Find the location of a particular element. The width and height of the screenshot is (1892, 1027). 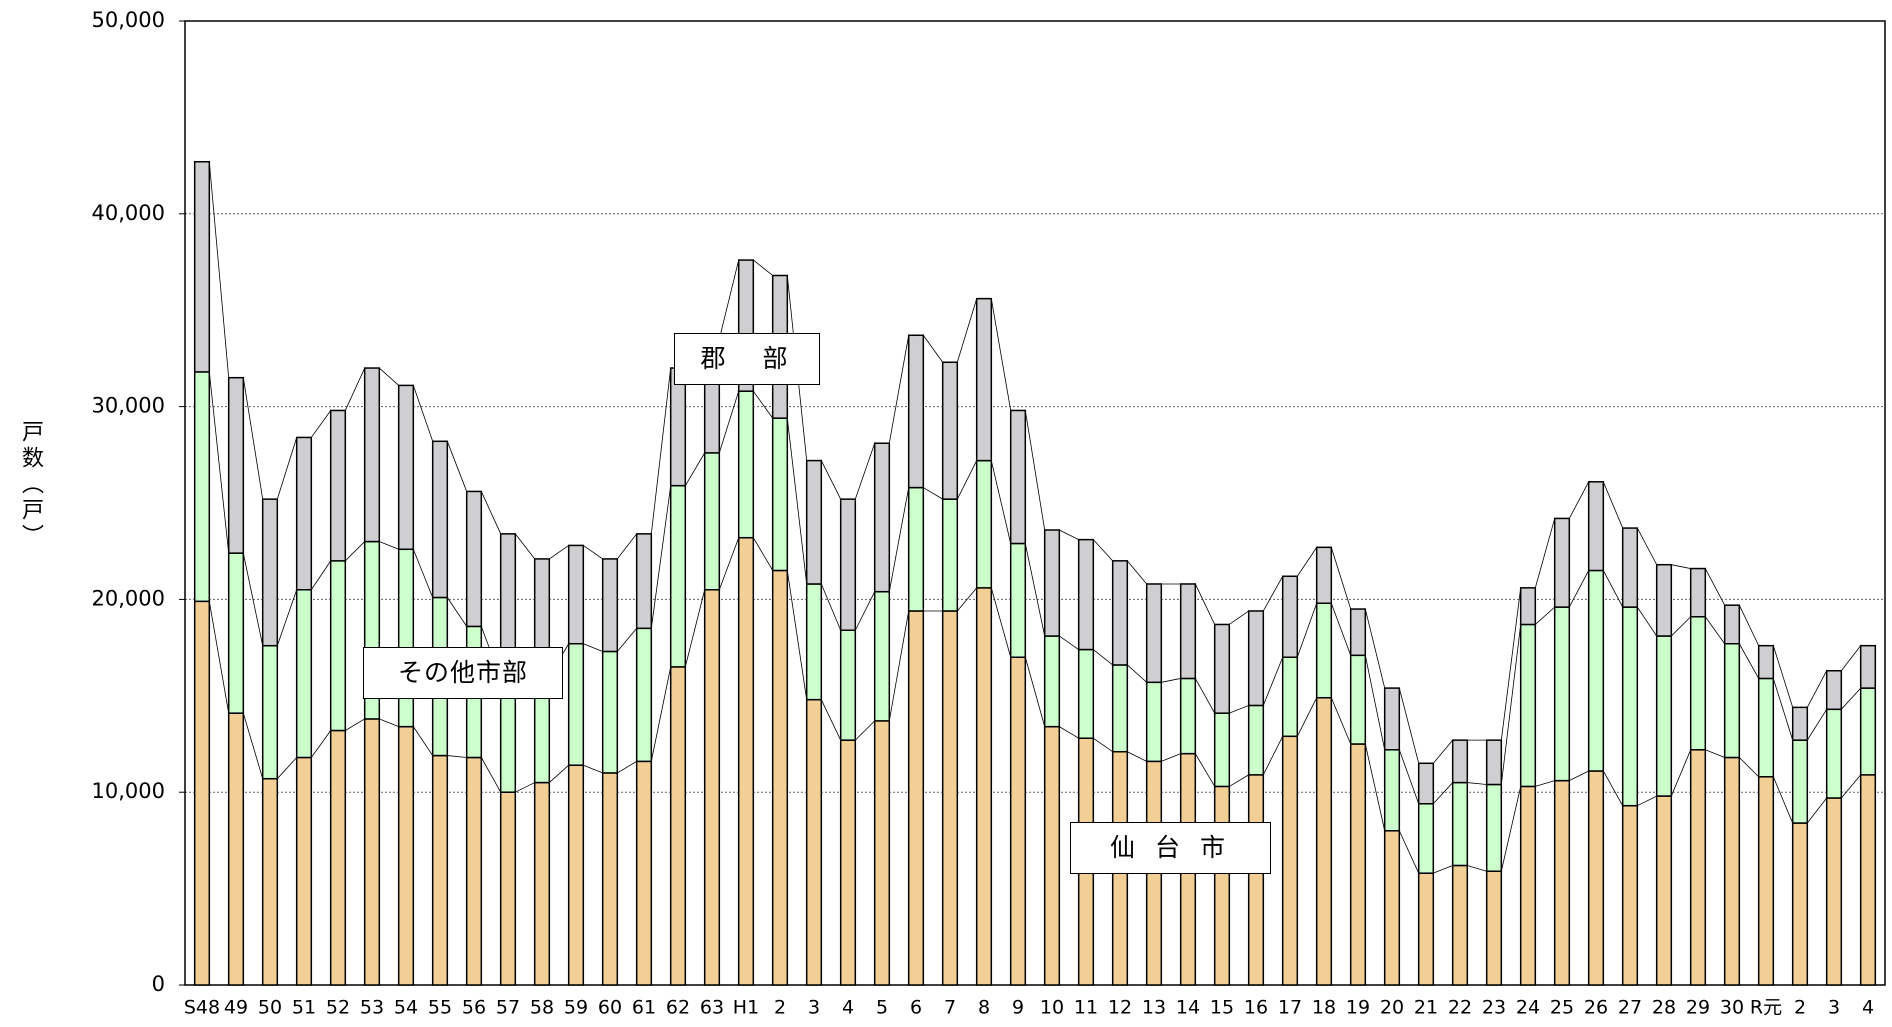

x-tick-label: 21 is located at coordinates (1426, 1008).